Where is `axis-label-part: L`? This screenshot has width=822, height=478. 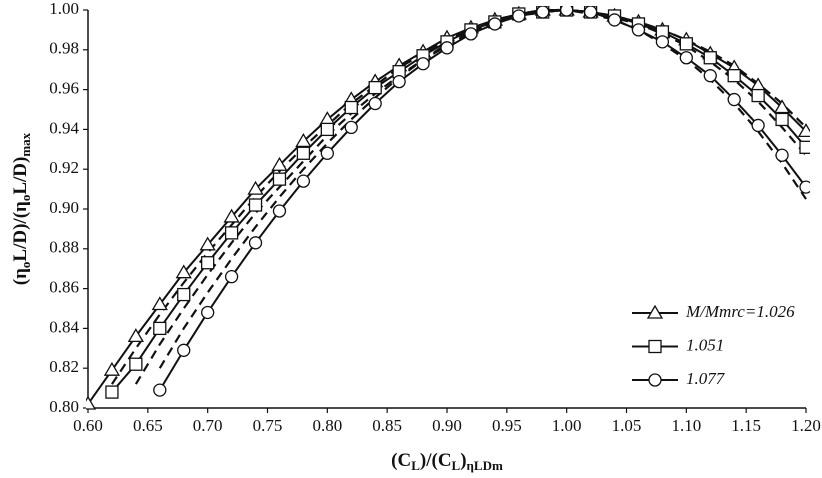
axis-label-part: L is located at coordinates (415, 465).